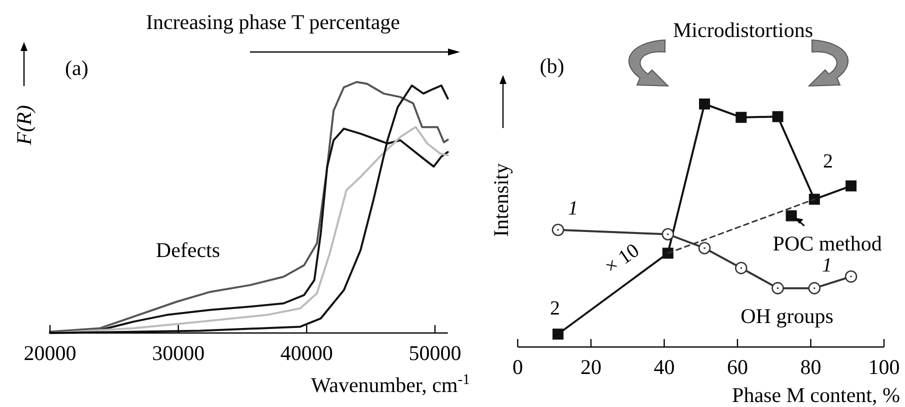  I want to click on text: (a), so click(76, 68).